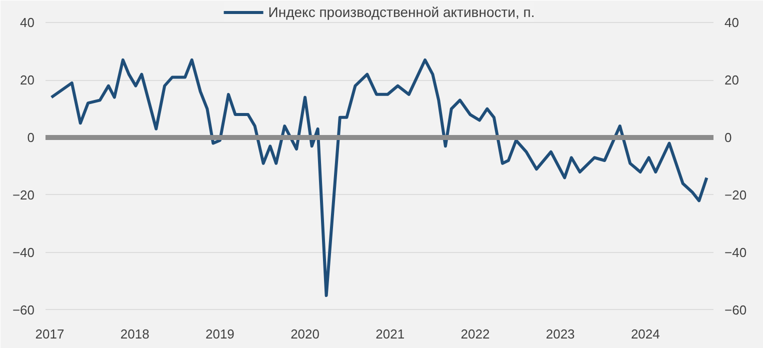  I want to click on x-tick-label: 2018, so click(135, 334).